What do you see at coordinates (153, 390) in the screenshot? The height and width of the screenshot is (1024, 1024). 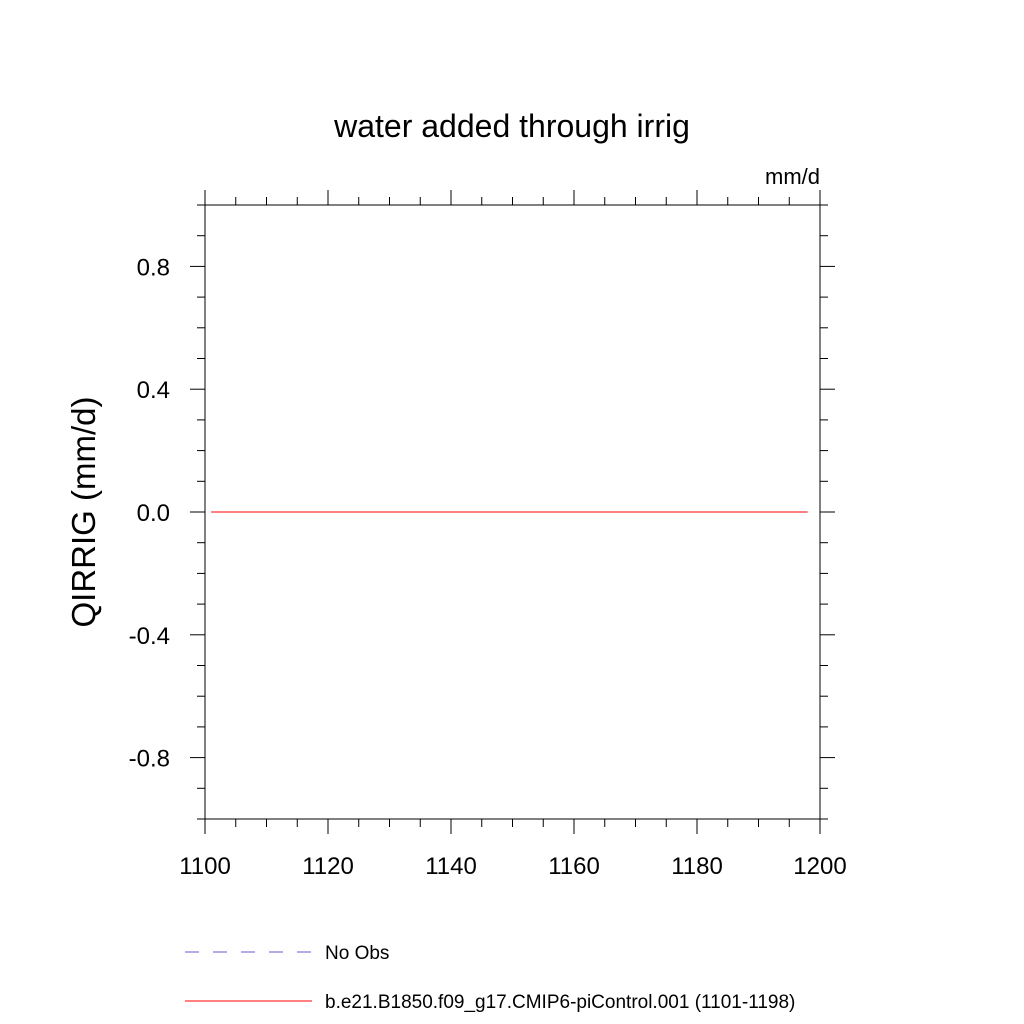 I see `y-tick-label: 0.4` at bounding box center [153, 390].